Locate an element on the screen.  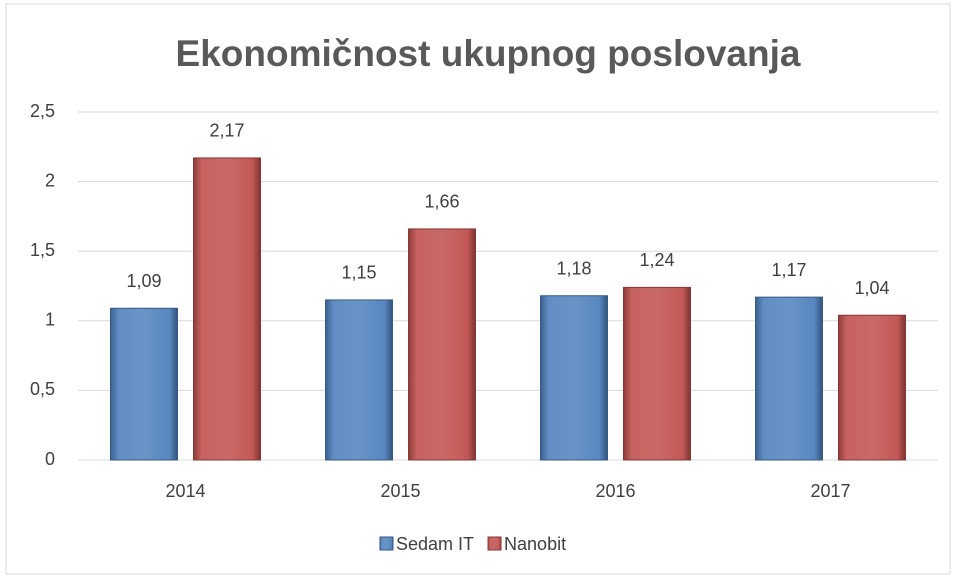
data-label: 1,15 is located at coordinates (358, 273).